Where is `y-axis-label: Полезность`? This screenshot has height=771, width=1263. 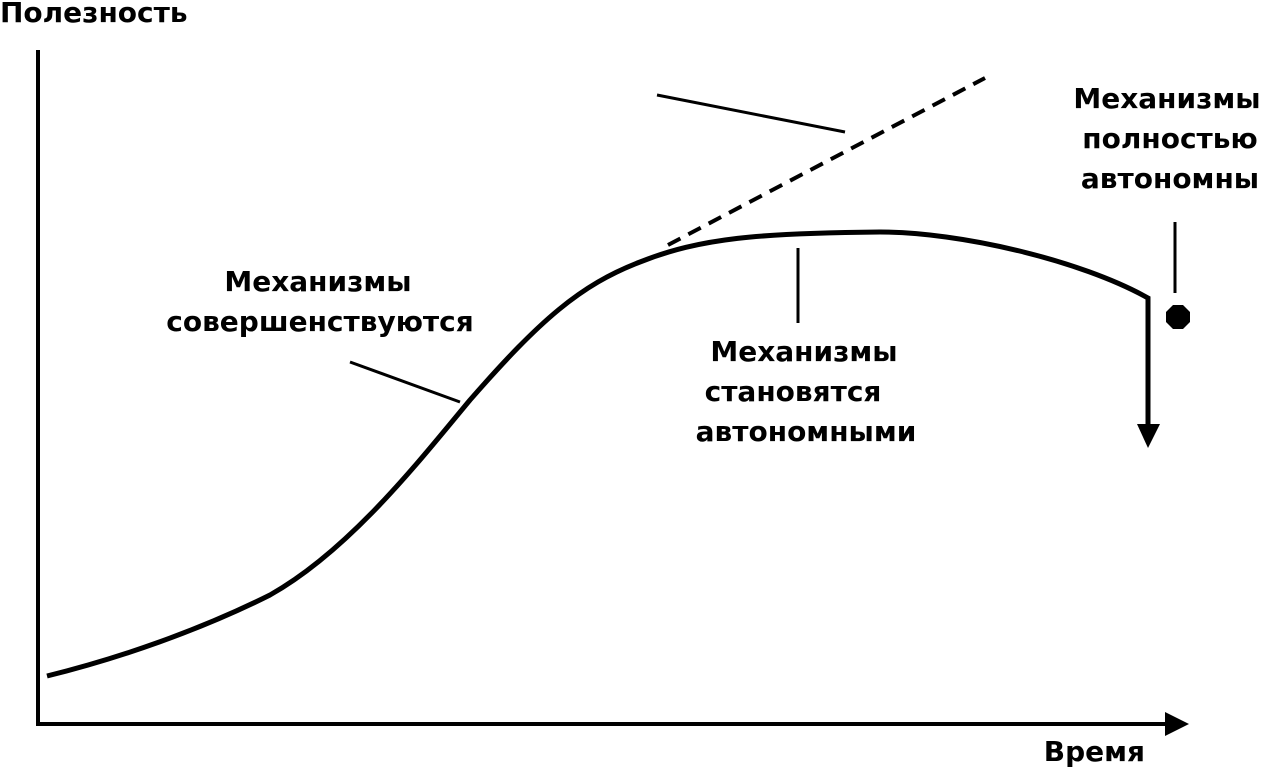 y-axis-label: Полезность is located at coordinates (94, 14).